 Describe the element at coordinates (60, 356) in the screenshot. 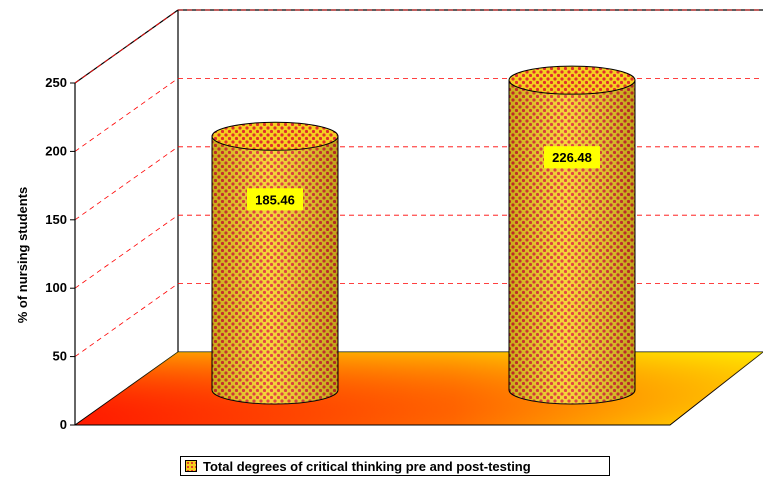

I see `y-tick-label: 50` at that location.